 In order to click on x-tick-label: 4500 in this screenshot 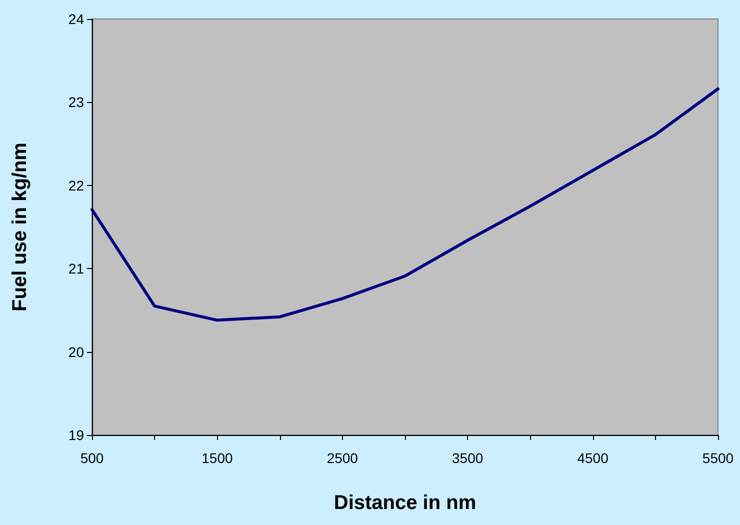, I will do `click(593, 458)`.